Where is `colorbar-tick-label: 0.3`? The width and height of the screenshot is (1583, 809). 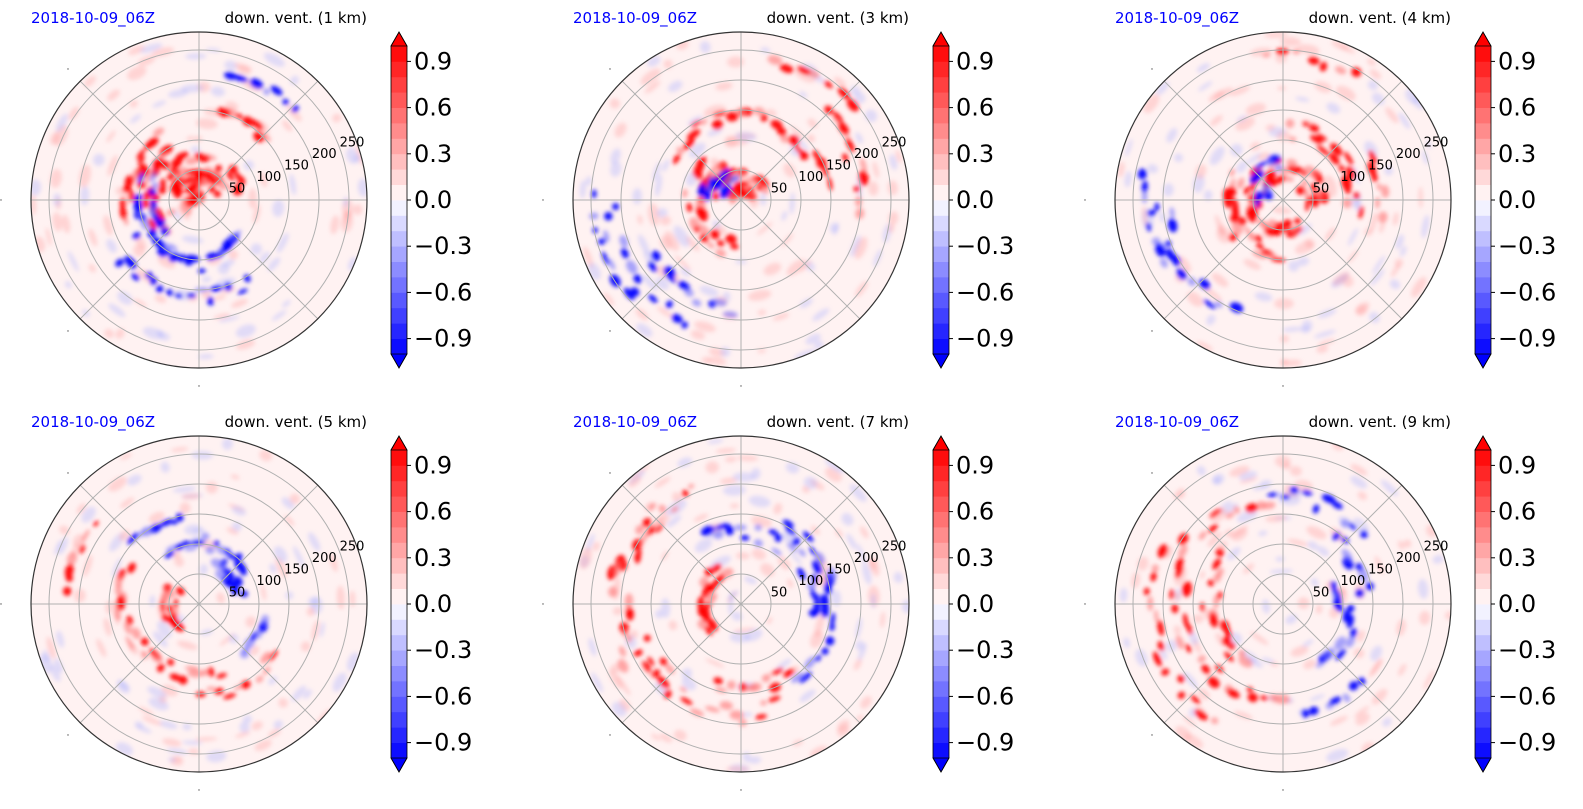
colorbar-tick-label: 0.3 is located at coordinates (975, 154).